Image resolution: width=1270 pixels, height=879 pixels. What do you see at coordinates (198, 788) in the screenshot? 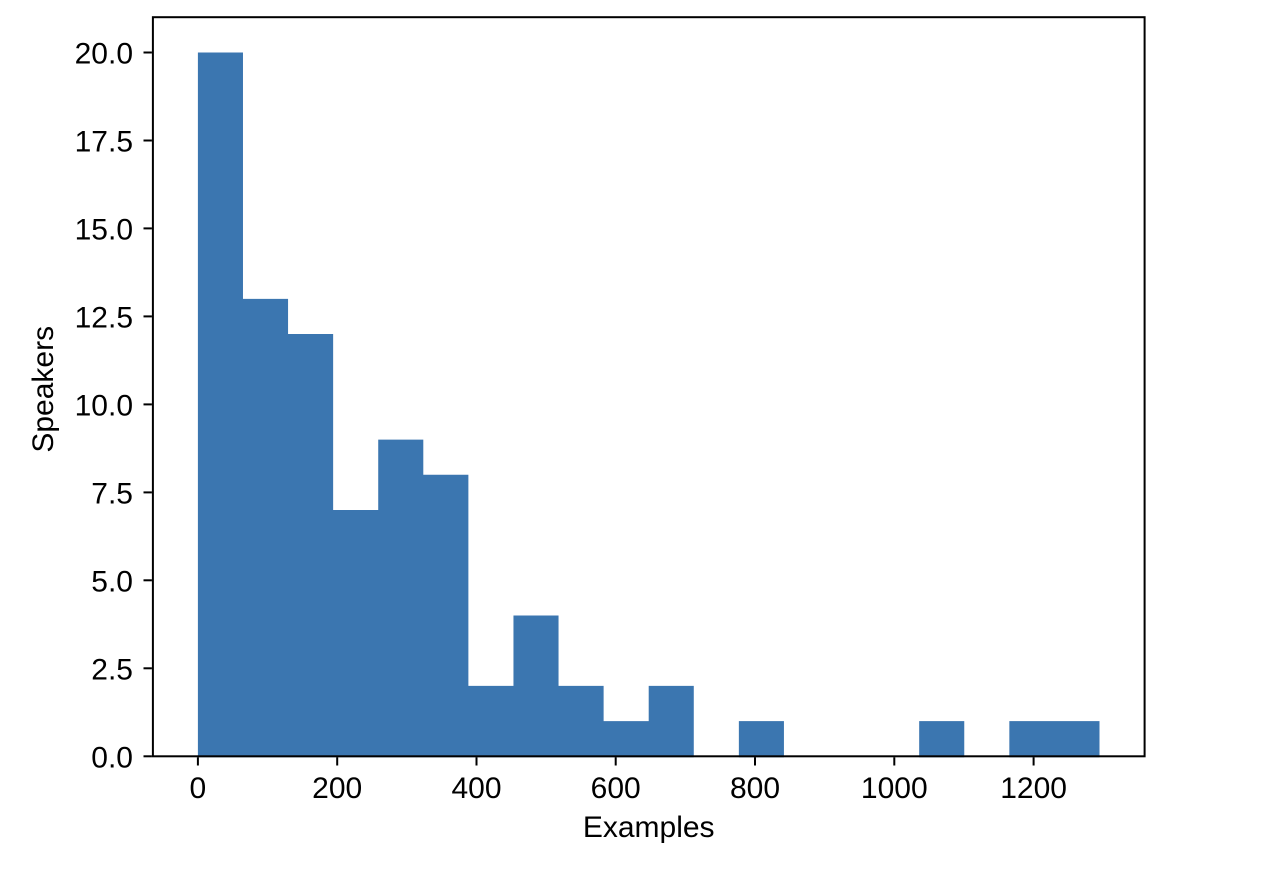
I see `svg-text: 0` at bounding box center [198, 788].